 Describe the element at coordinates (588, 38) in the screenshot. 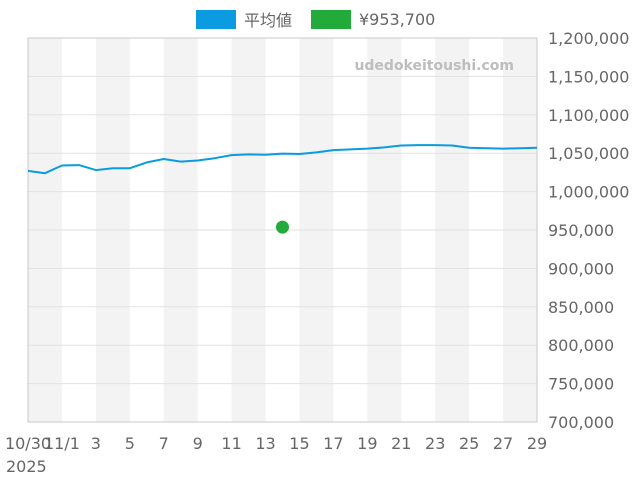

I see `y-tick-label: 1,200,000` at that location.